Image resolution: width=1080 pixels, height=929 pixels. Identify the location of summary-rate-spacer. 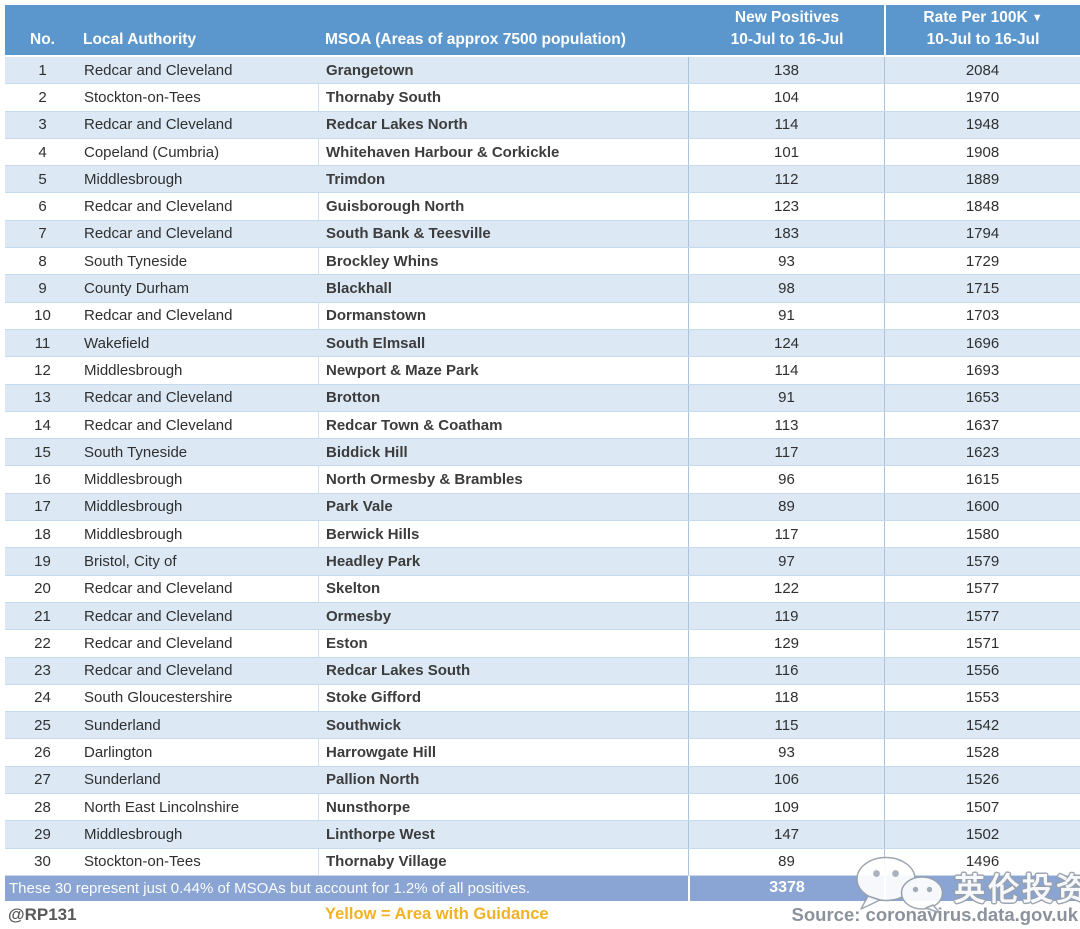
(982, 888).